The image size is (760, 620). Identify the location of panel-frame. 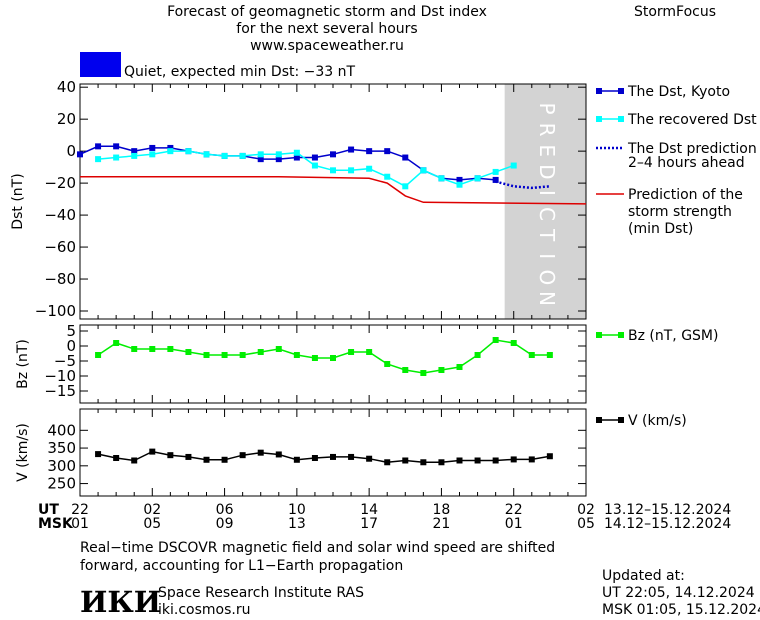
(333, 364).